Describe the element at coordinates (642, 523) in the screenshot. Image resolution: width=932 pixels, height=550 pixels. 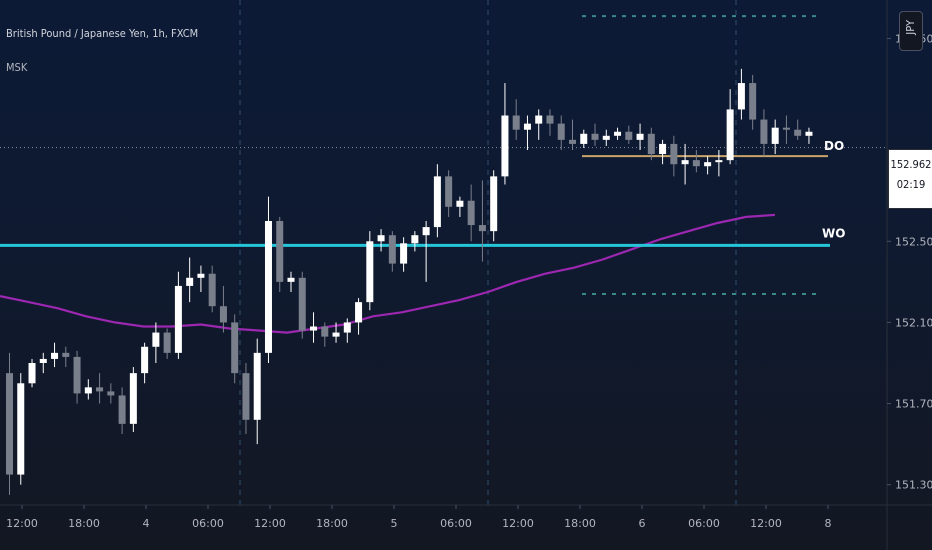
I see `x-tick-label: 6` at that location.